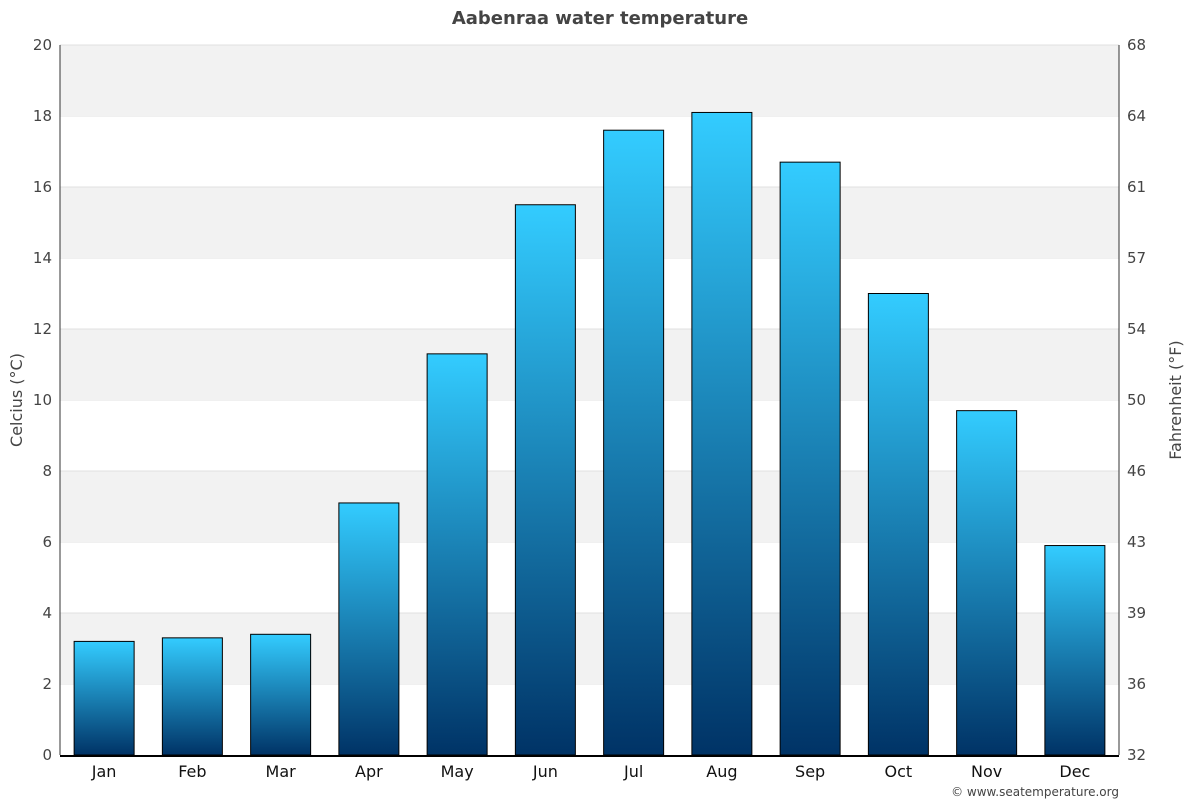 The height and width of the screenshot is (800, 1200). What do you see at coordinates (633, 771) in the screenshot?
I see `x-tick-label: Jul` at bounding box center [633, 771].